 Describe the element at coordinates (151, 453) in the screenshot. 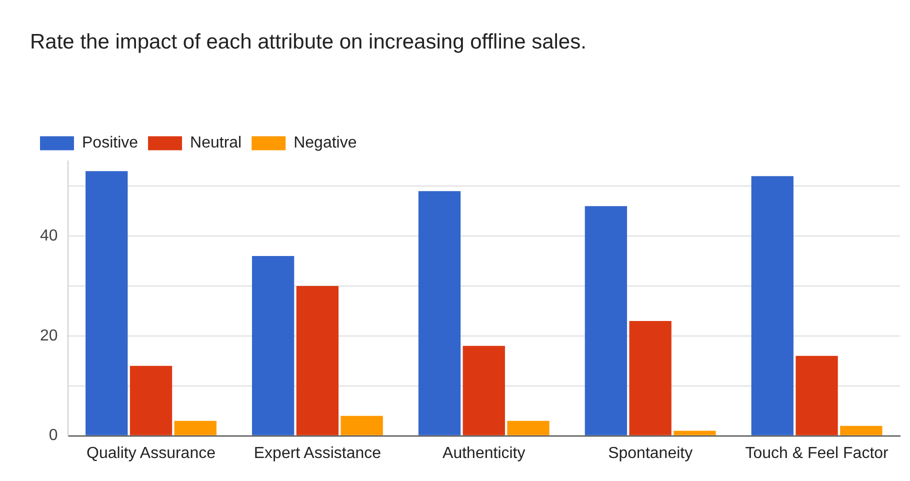

I see `x-tick-label: Quality Assurance` at that location.